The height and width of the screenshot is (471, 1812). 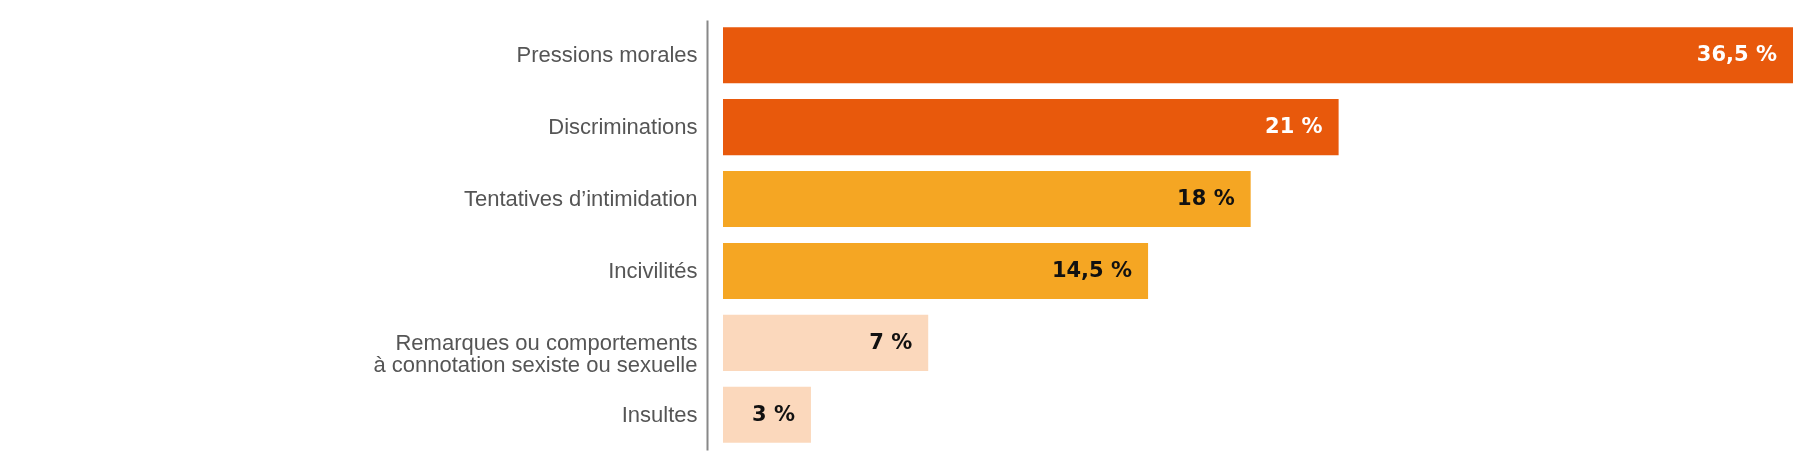 I want to click on y-tick-label: Tentatives d’intimidation, so click(x=580, y=199).